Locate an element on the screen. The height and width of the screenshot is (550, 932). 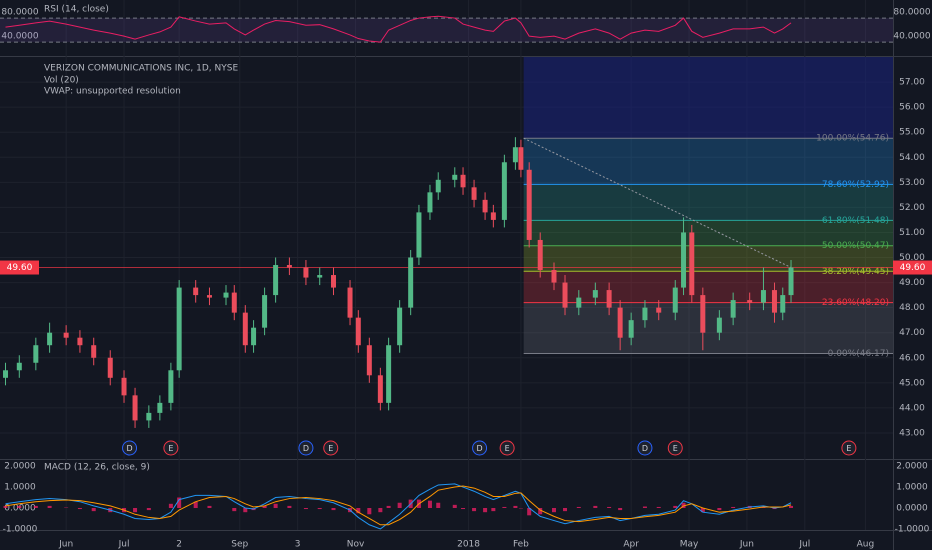
y-tick-label: 54.00 is located at coordinates (912, 158).